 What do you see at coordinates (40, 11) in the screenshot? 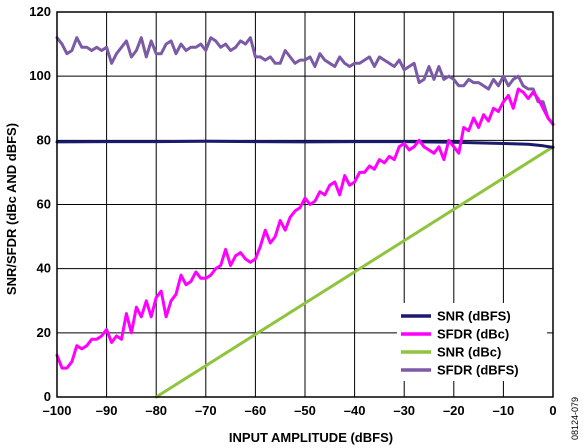
I see `y-tick-label: 120` at bounding box center [40, 11].